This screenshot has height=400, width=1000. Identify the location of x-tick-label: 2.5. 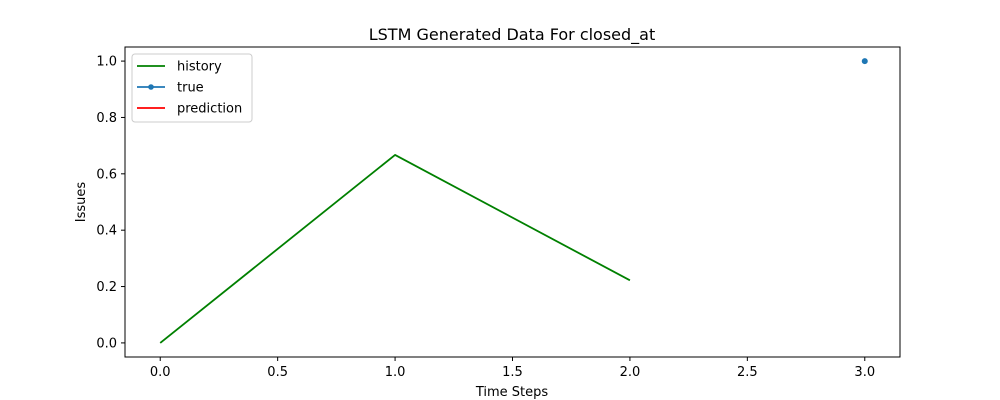
(747, 372).